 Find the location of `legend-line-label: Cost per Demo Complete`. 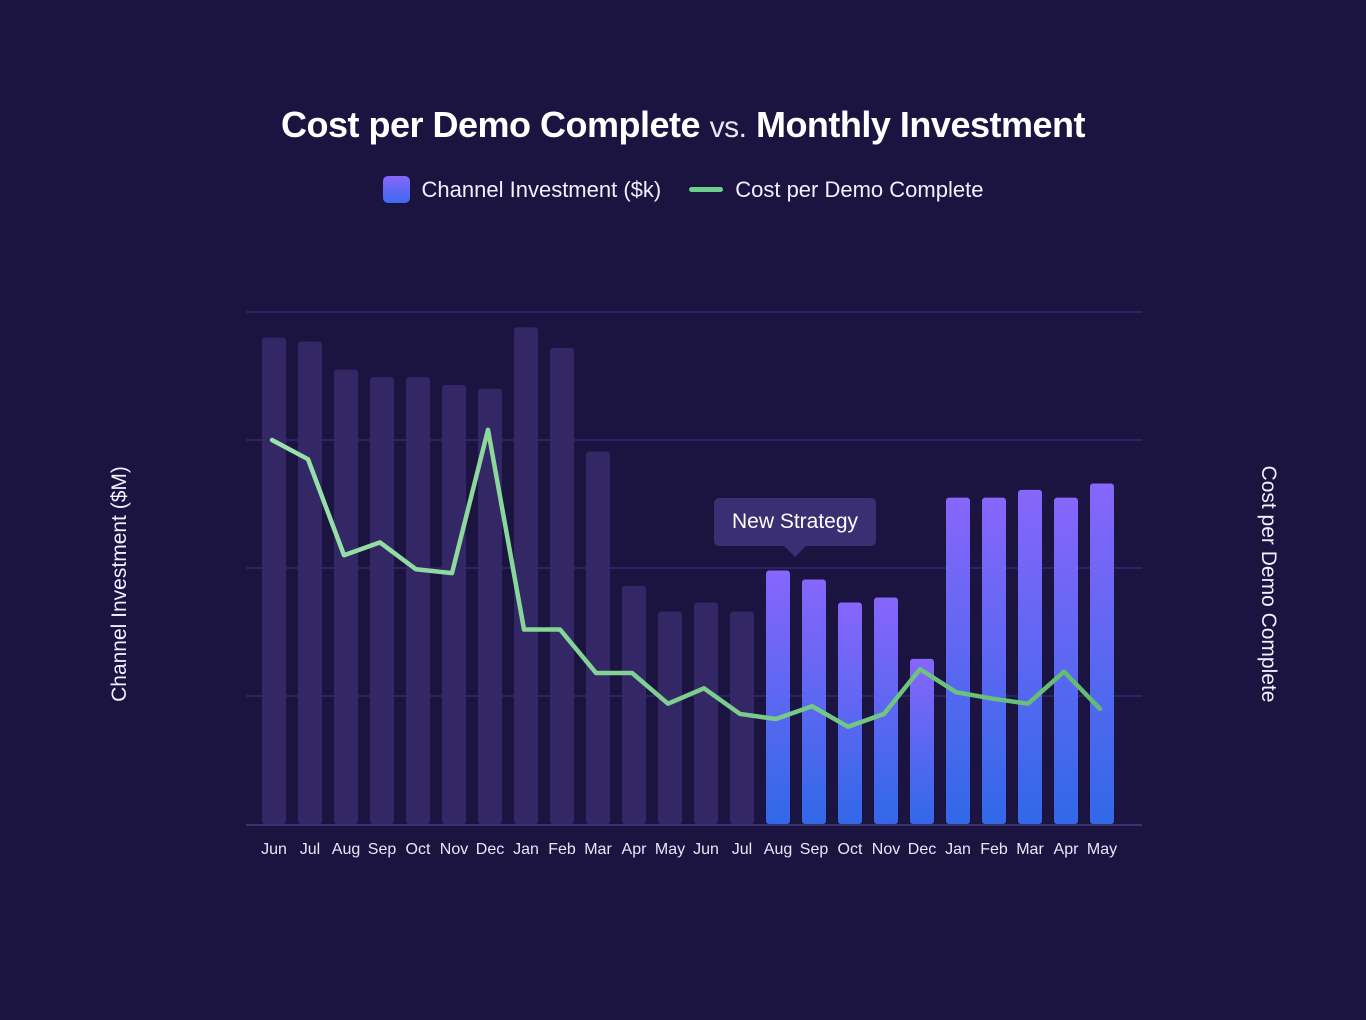

legend-line-label: Cost per Demo Complete is located at coordinates (859, 189).